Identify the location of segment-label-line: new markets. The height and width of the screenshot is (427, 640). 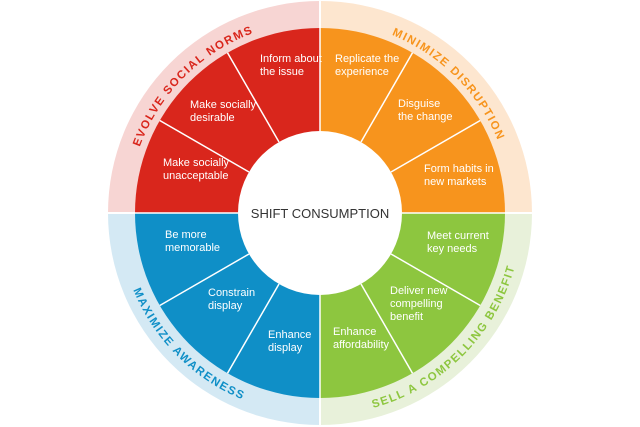
(455, 182).